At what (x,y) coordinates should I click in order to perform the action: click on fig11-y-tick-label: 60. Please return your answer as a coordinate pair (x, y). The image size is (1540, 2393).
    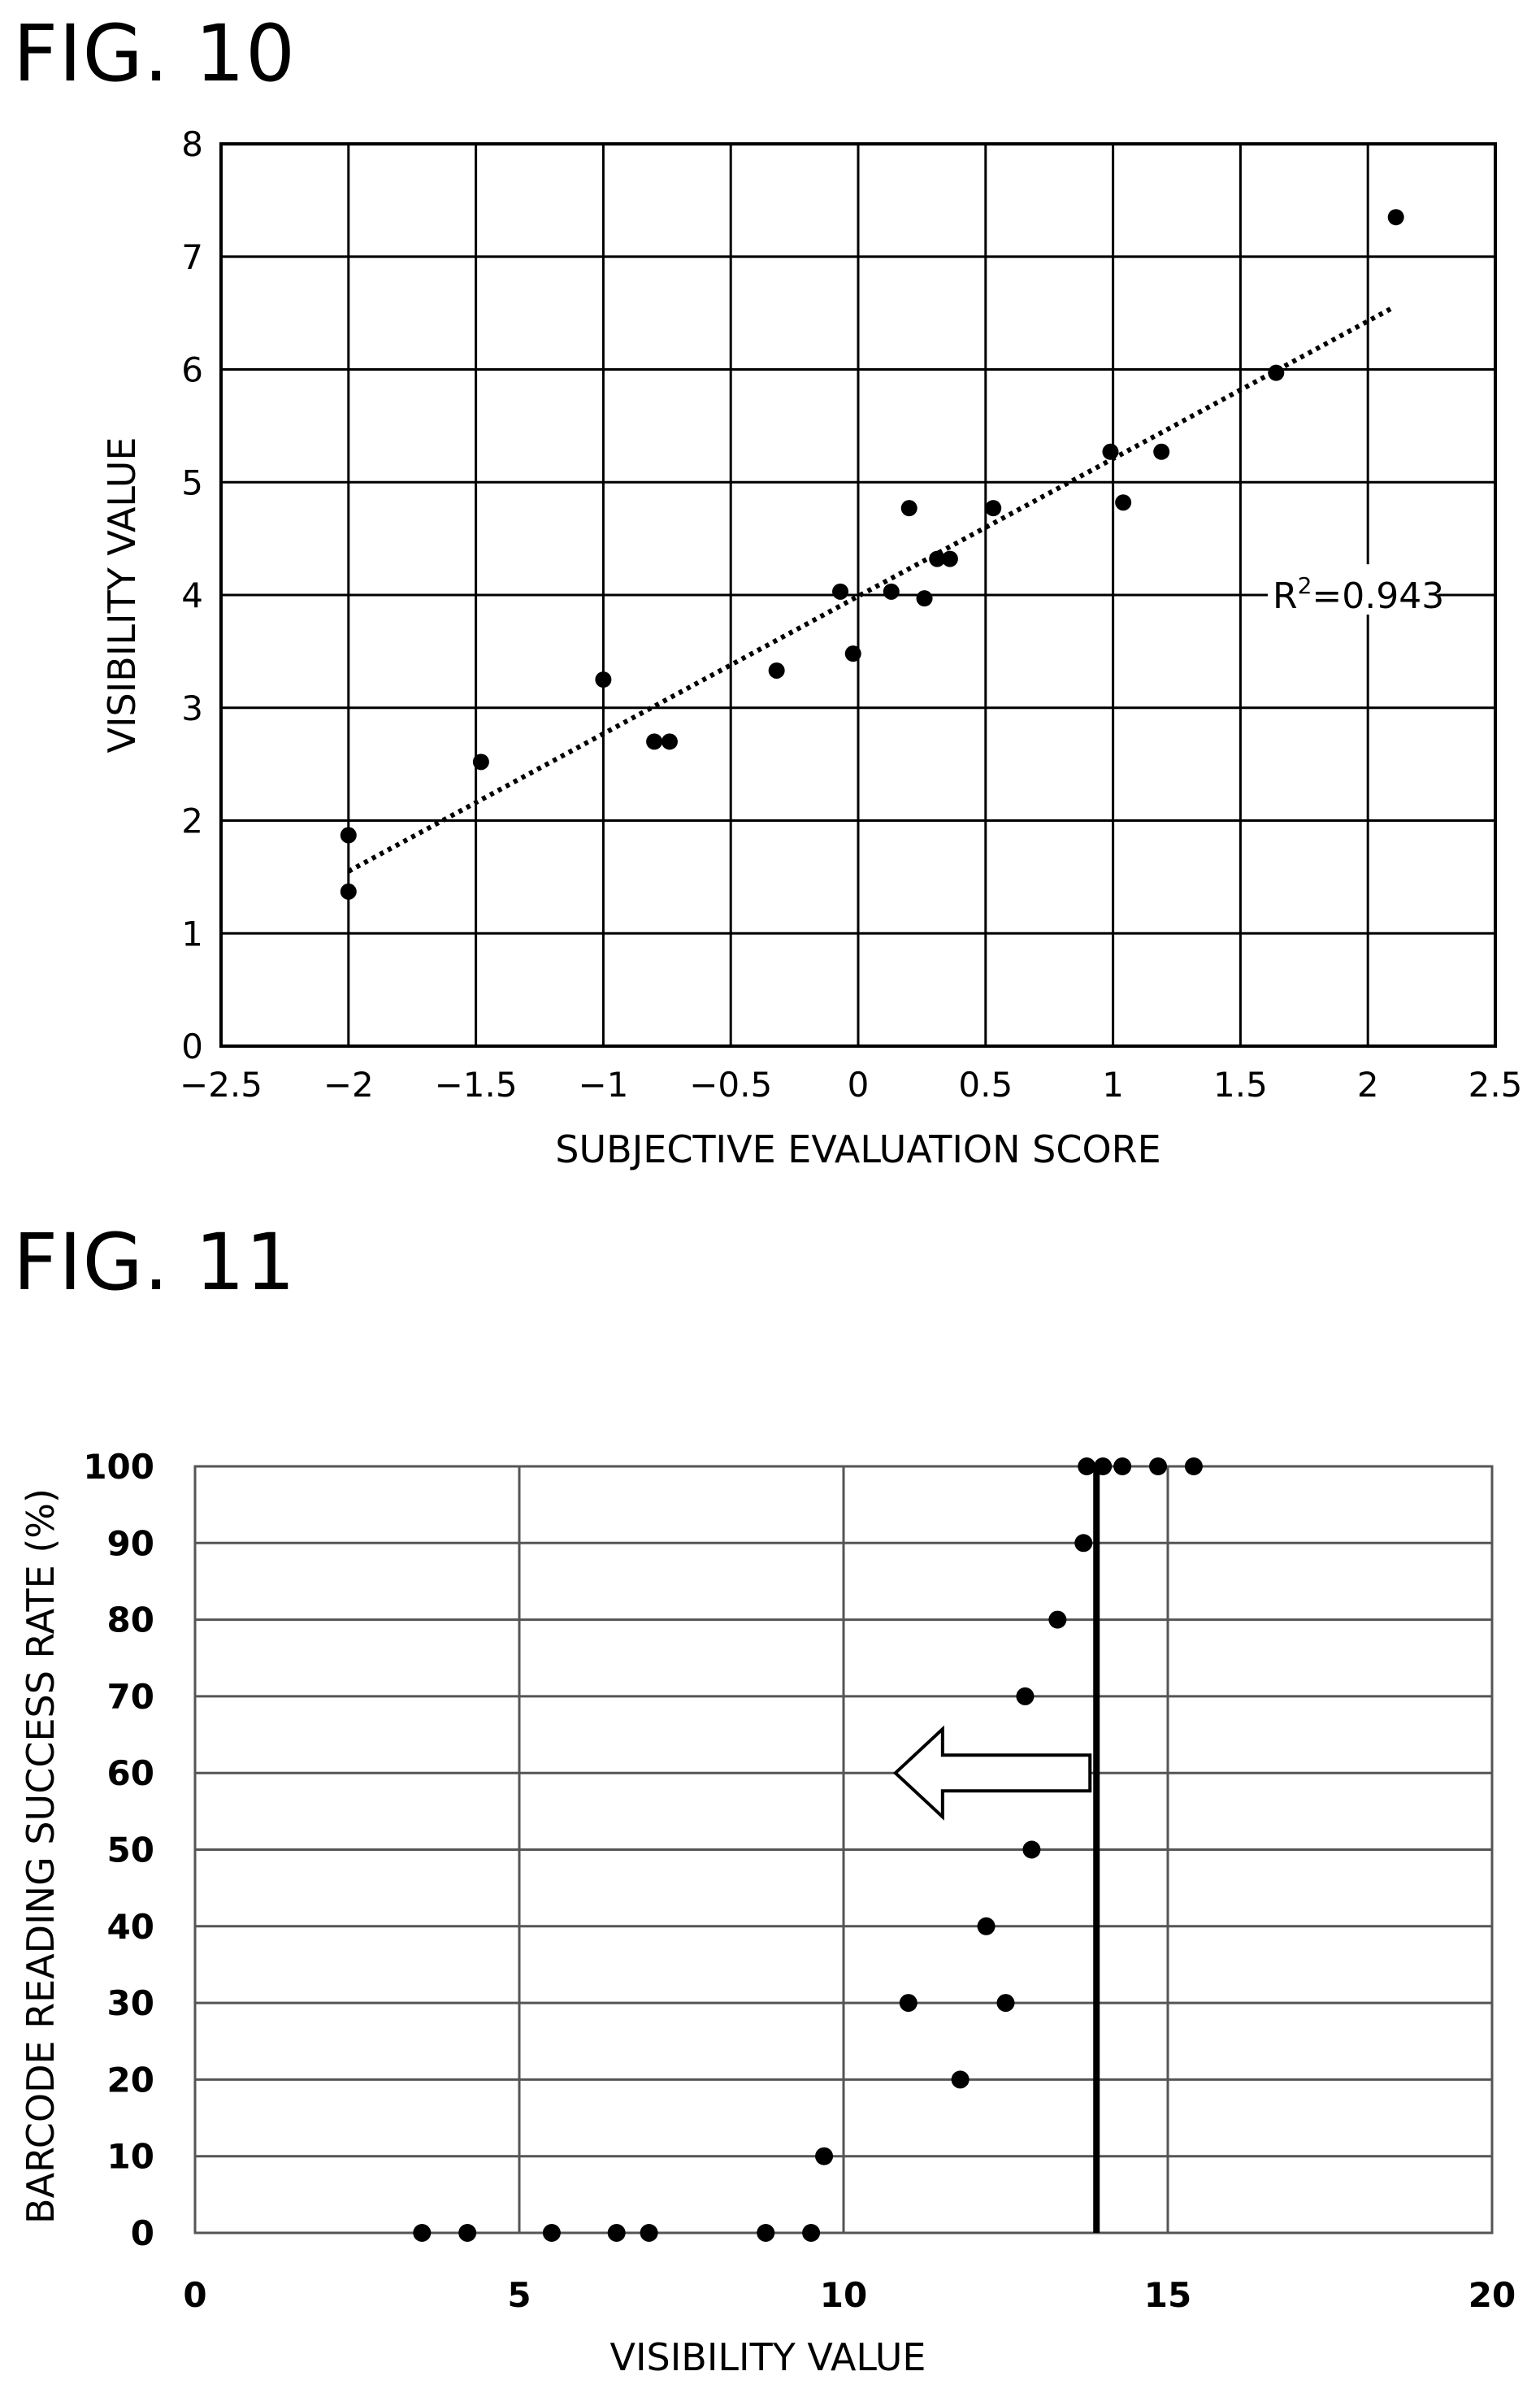
    Looking at the image, I should click on (130, 1773).